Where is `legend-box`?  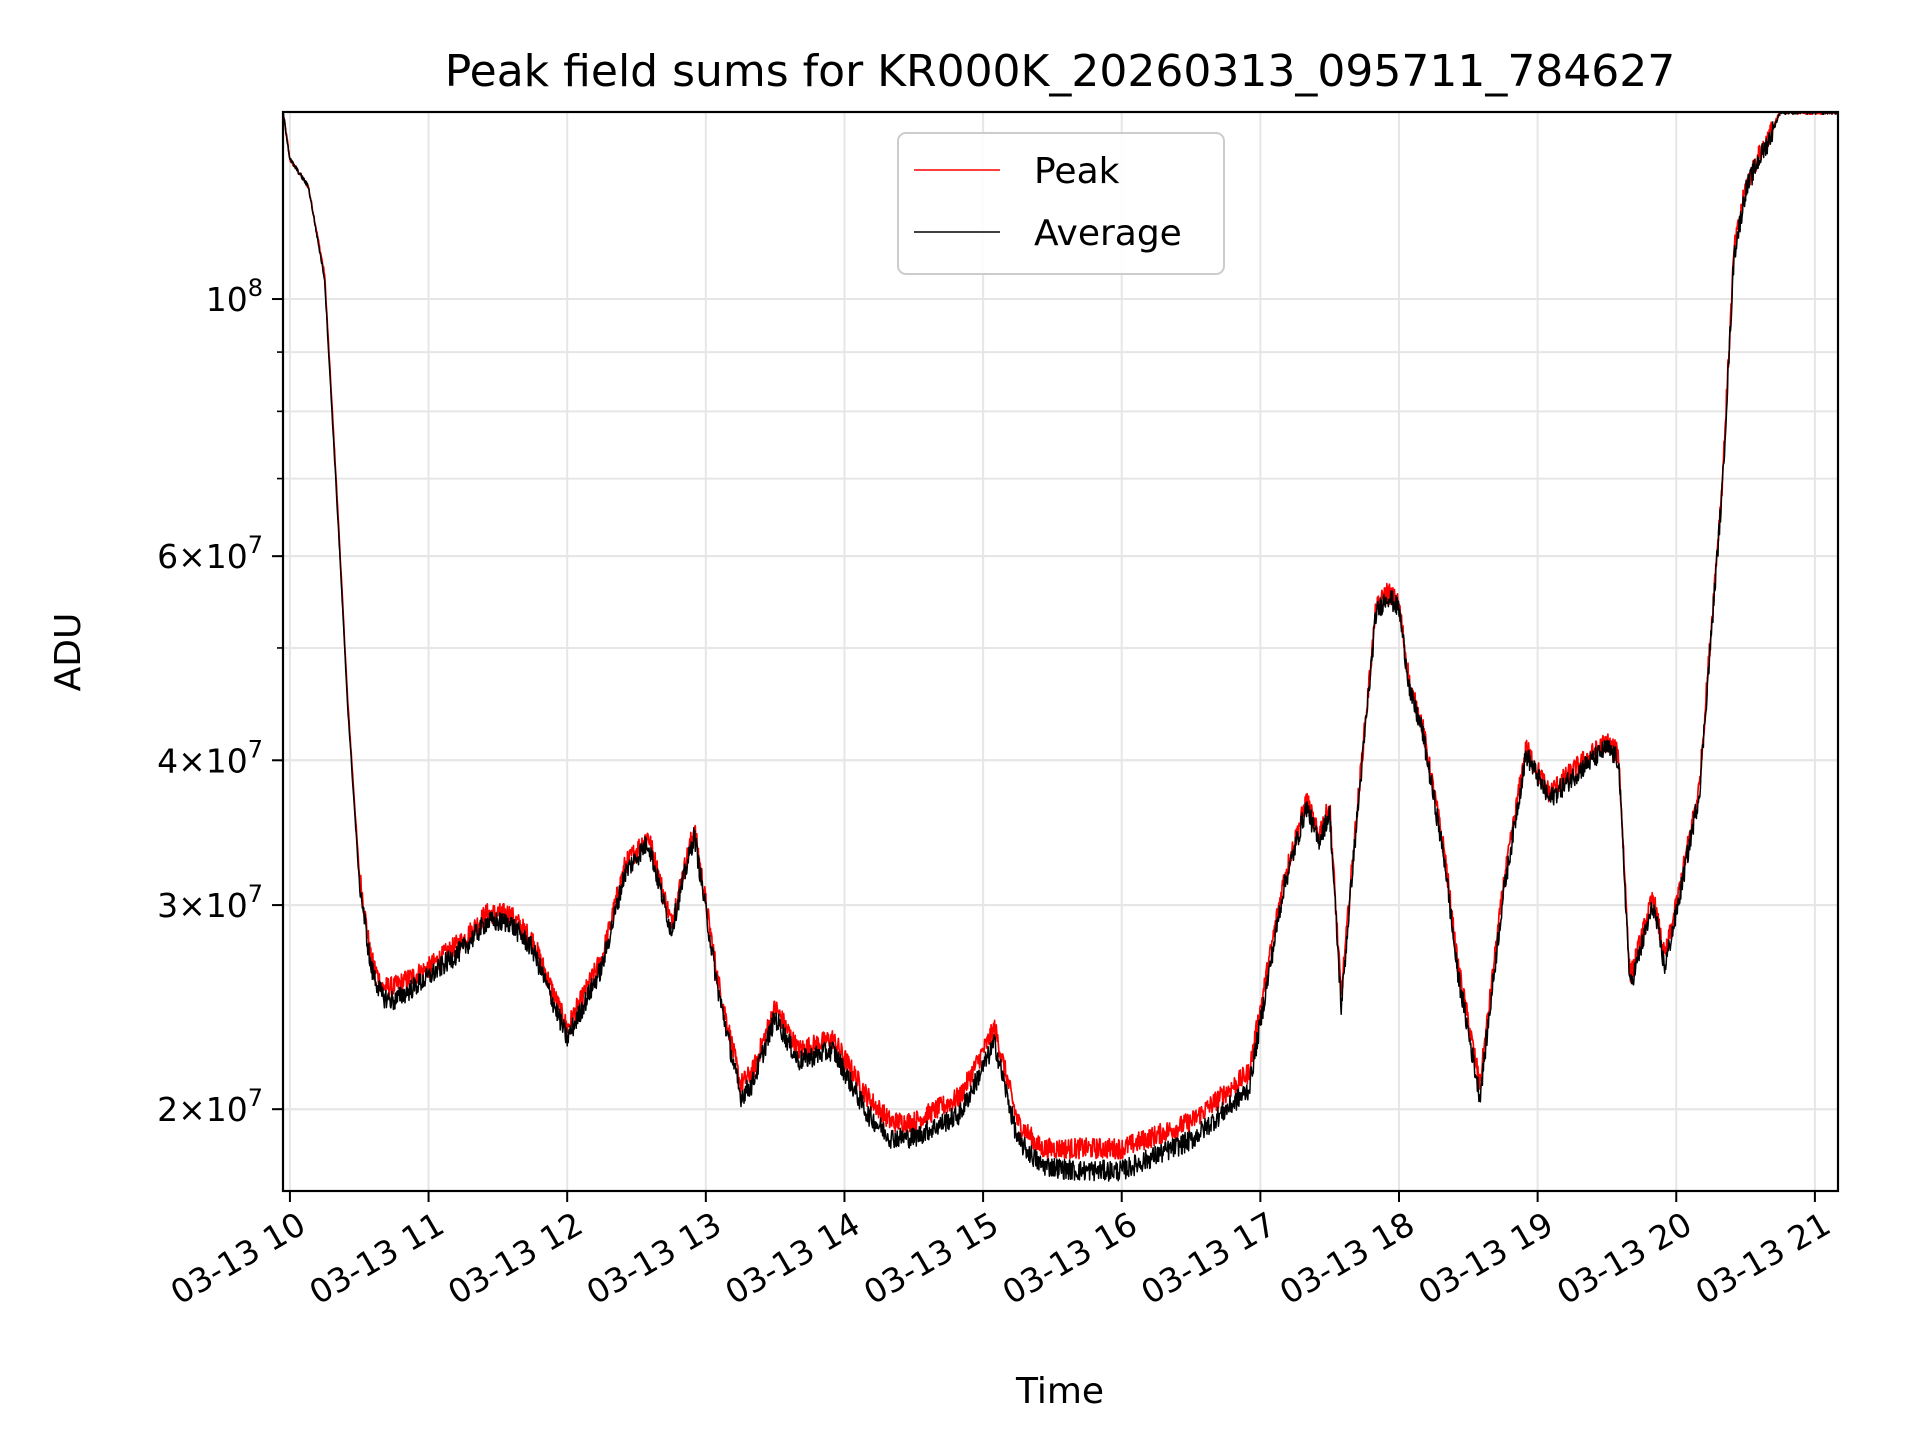 legend-box is located at coordinates (1061, 203).